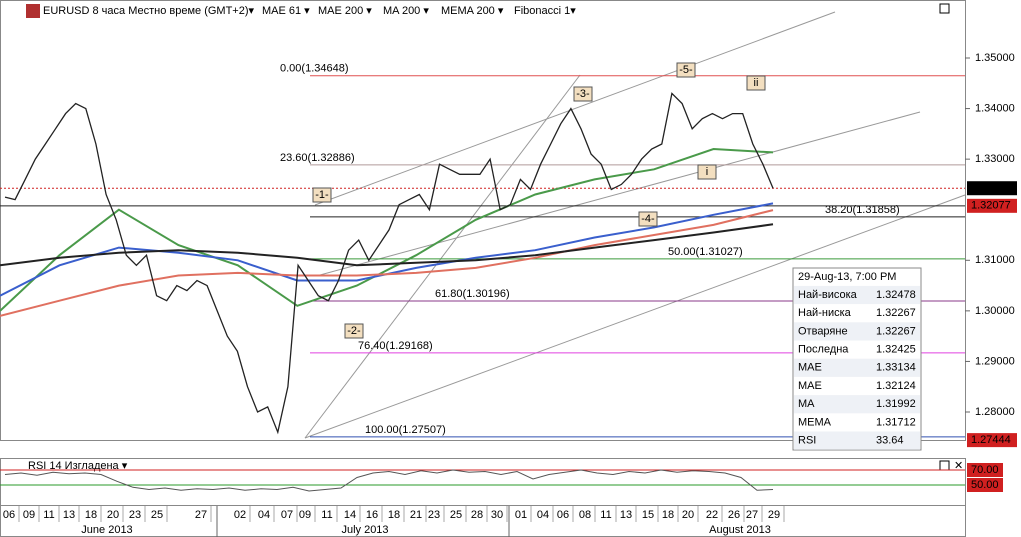  I want to click on day-label: 07, so click(287, 515).